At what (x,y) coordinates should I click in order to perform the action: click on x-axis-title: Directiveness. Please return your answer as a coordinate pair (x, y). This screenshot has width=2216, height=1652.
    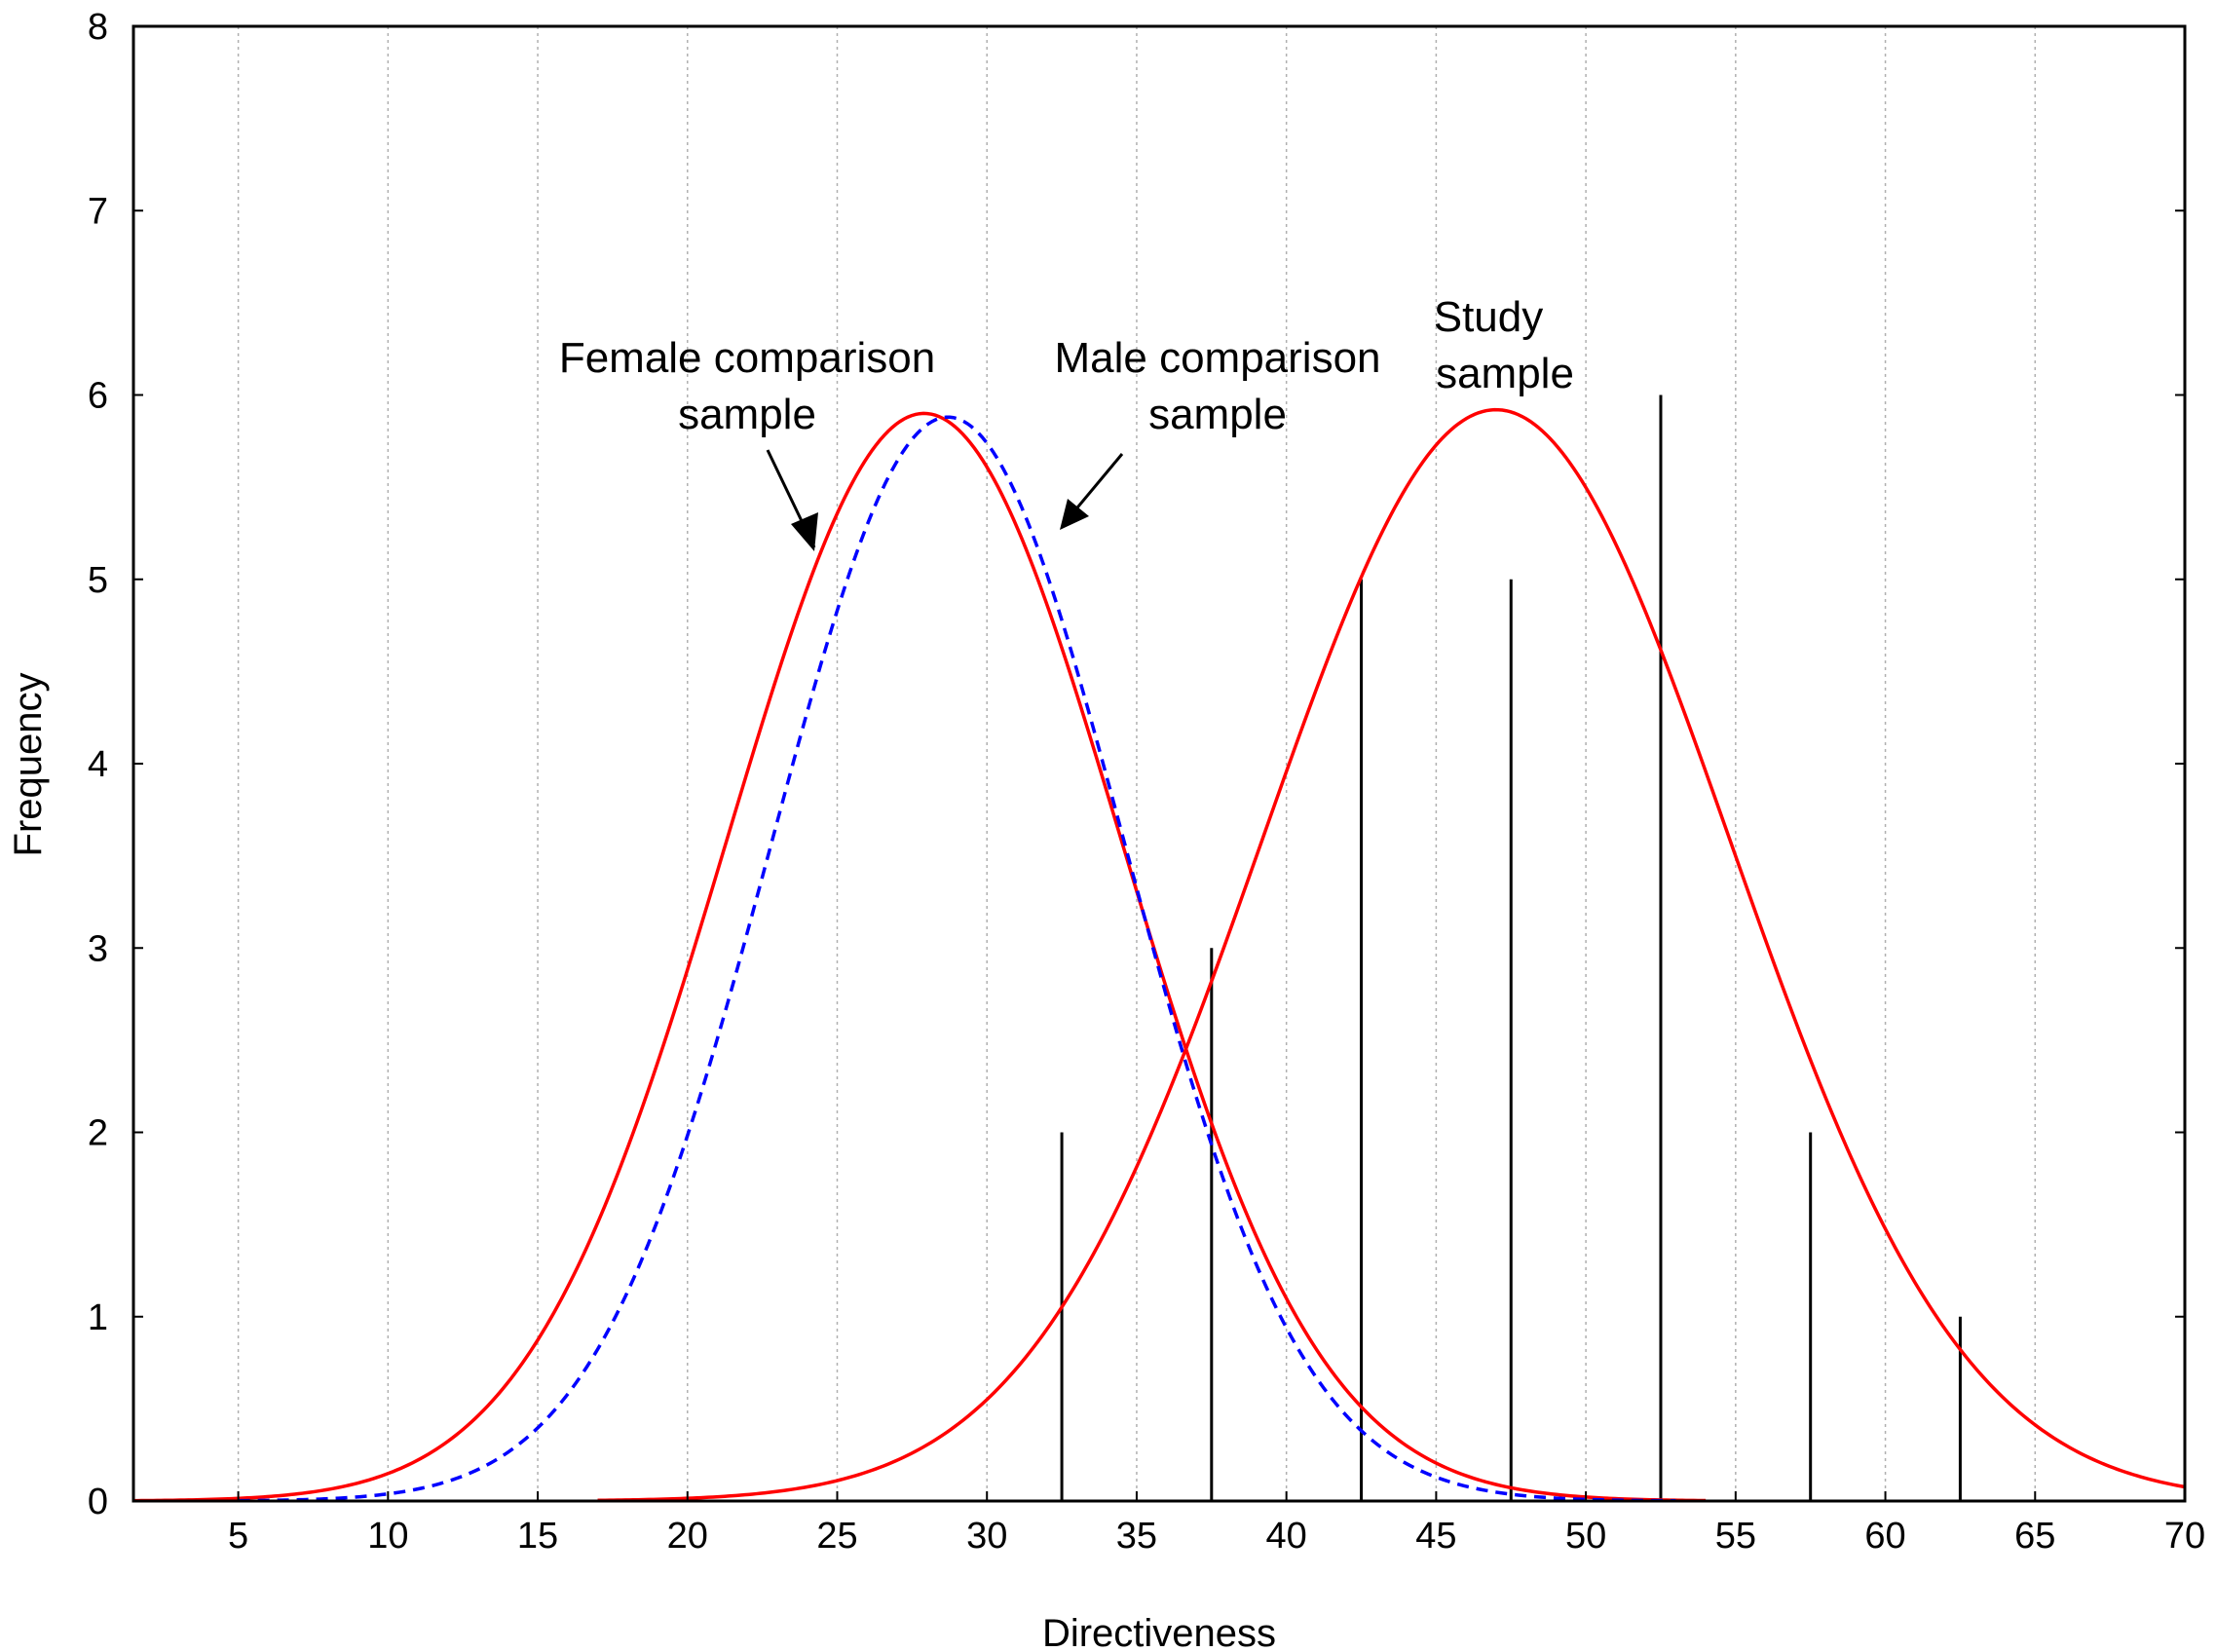
    Looking at the image, I should click on (1159, 1632).